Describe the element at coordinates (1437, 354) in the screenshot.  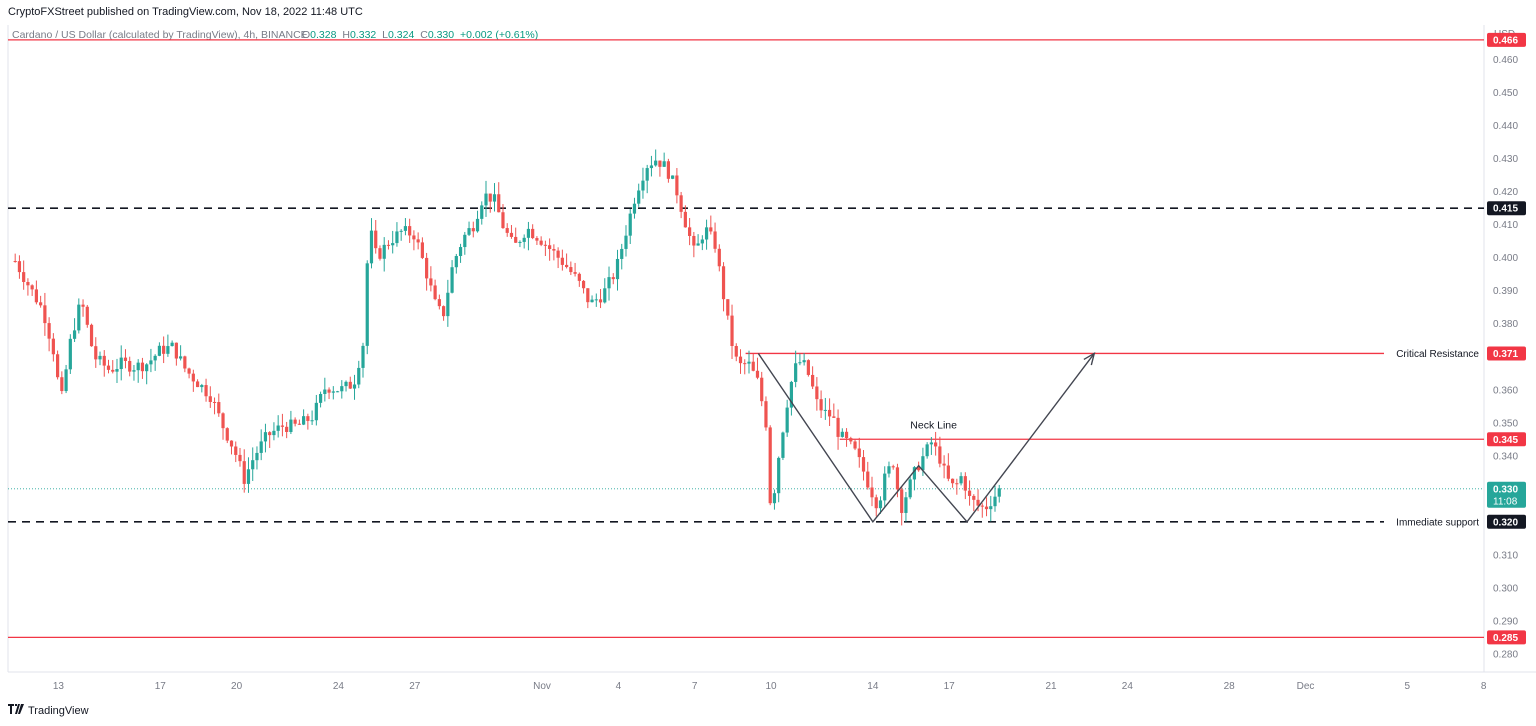
I see `level-annotation: Critical Resistance` at that location.